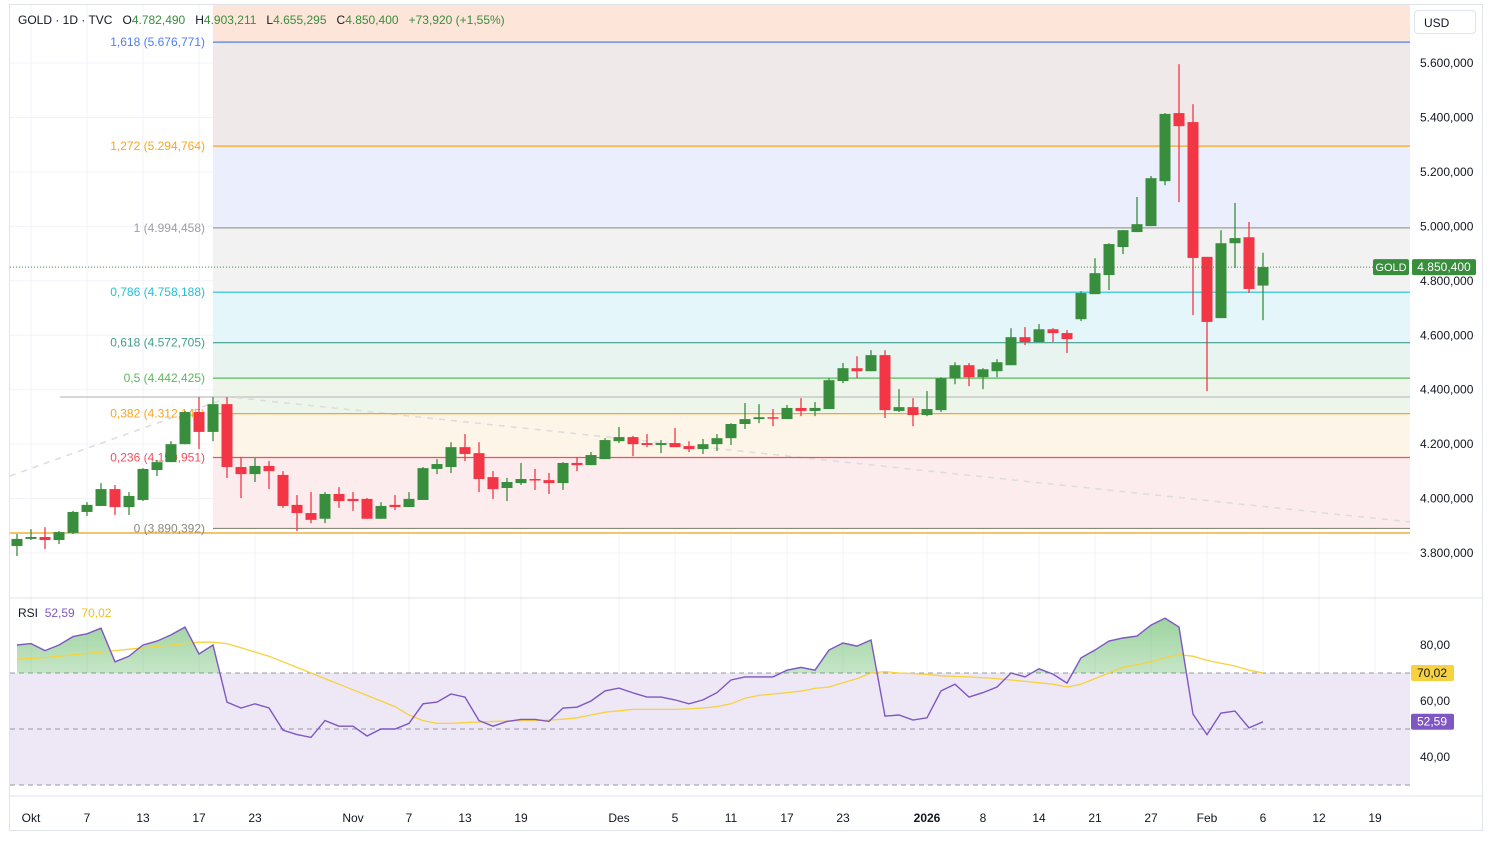  Describe the element at coordinates (927, 818) in the screenshot. I see `time-axis-label: 2026` at that location.